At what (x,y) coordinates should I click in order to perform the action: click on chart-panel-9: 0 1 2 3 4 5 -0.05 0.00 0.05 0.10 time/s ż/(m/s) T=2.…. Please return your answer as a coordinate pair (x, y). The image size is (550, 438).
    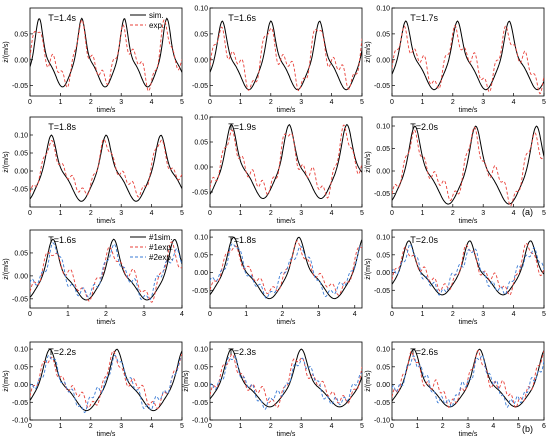
    Looking at the image, I should click on (455, 277).